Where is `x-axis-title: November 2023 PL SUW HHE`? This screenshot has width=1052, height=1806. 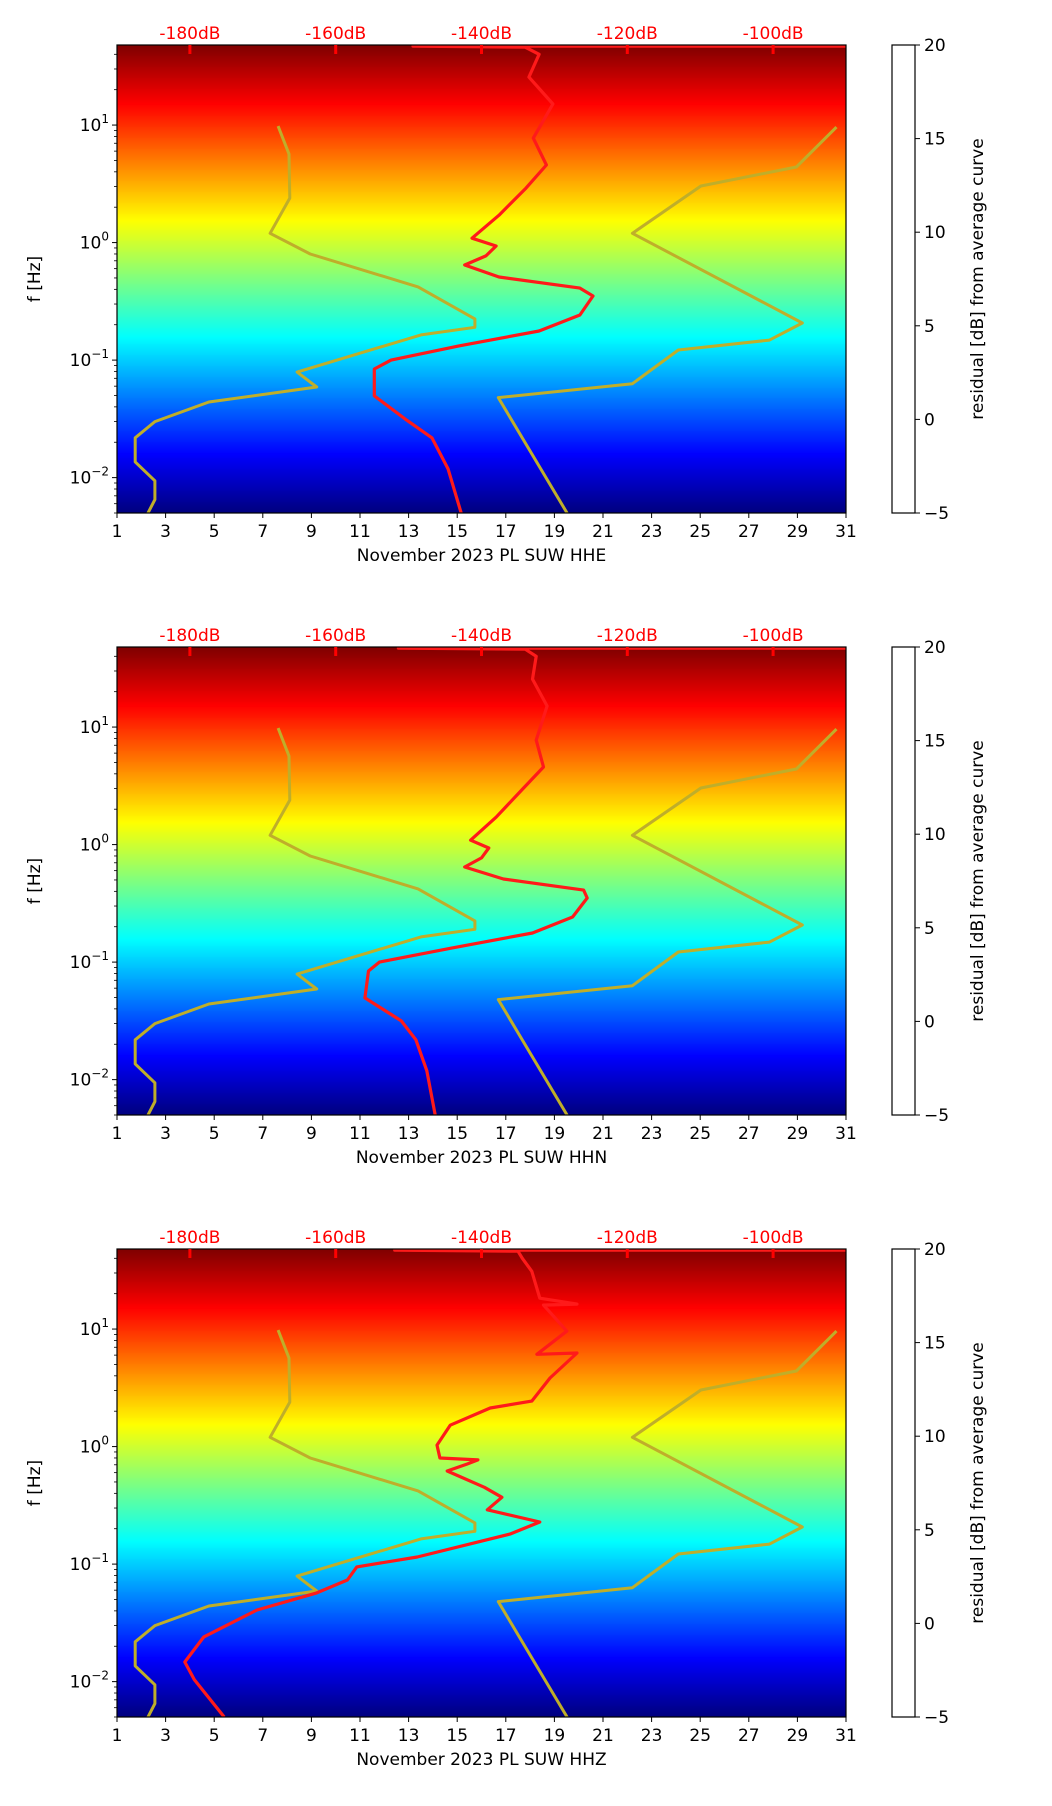
x-axis-title: November 2023 PL SUW HHE is located at coordinates (481, 556).